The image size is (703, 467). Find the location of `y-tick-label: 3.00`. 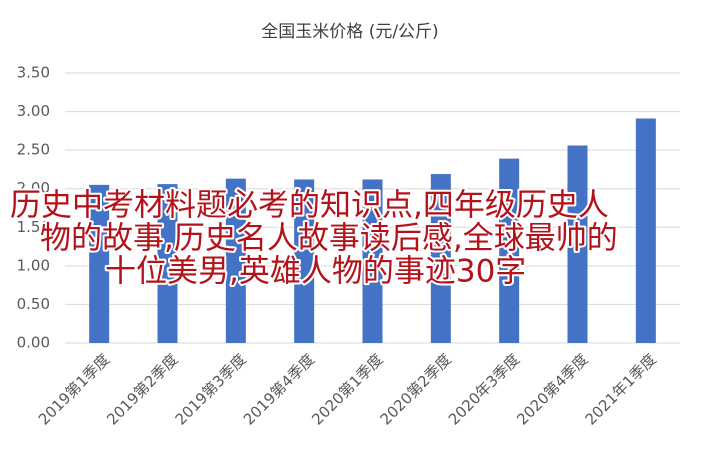

y-tick-label: 3.00 is located at coordinates (33, 111).